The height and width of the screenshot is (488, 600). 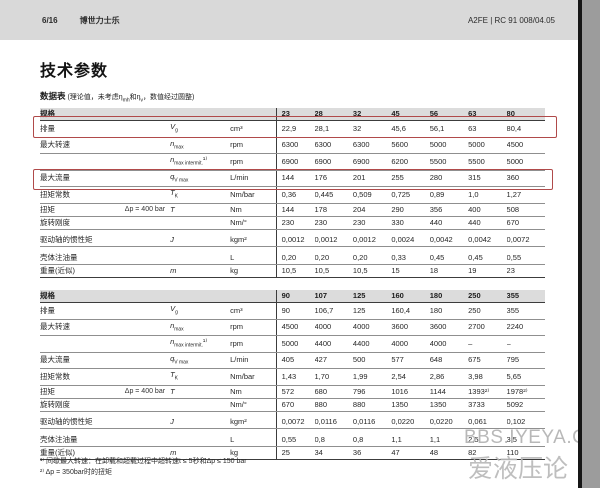 I want to click on cell-value: 0,725, so click(x=410, y=195).